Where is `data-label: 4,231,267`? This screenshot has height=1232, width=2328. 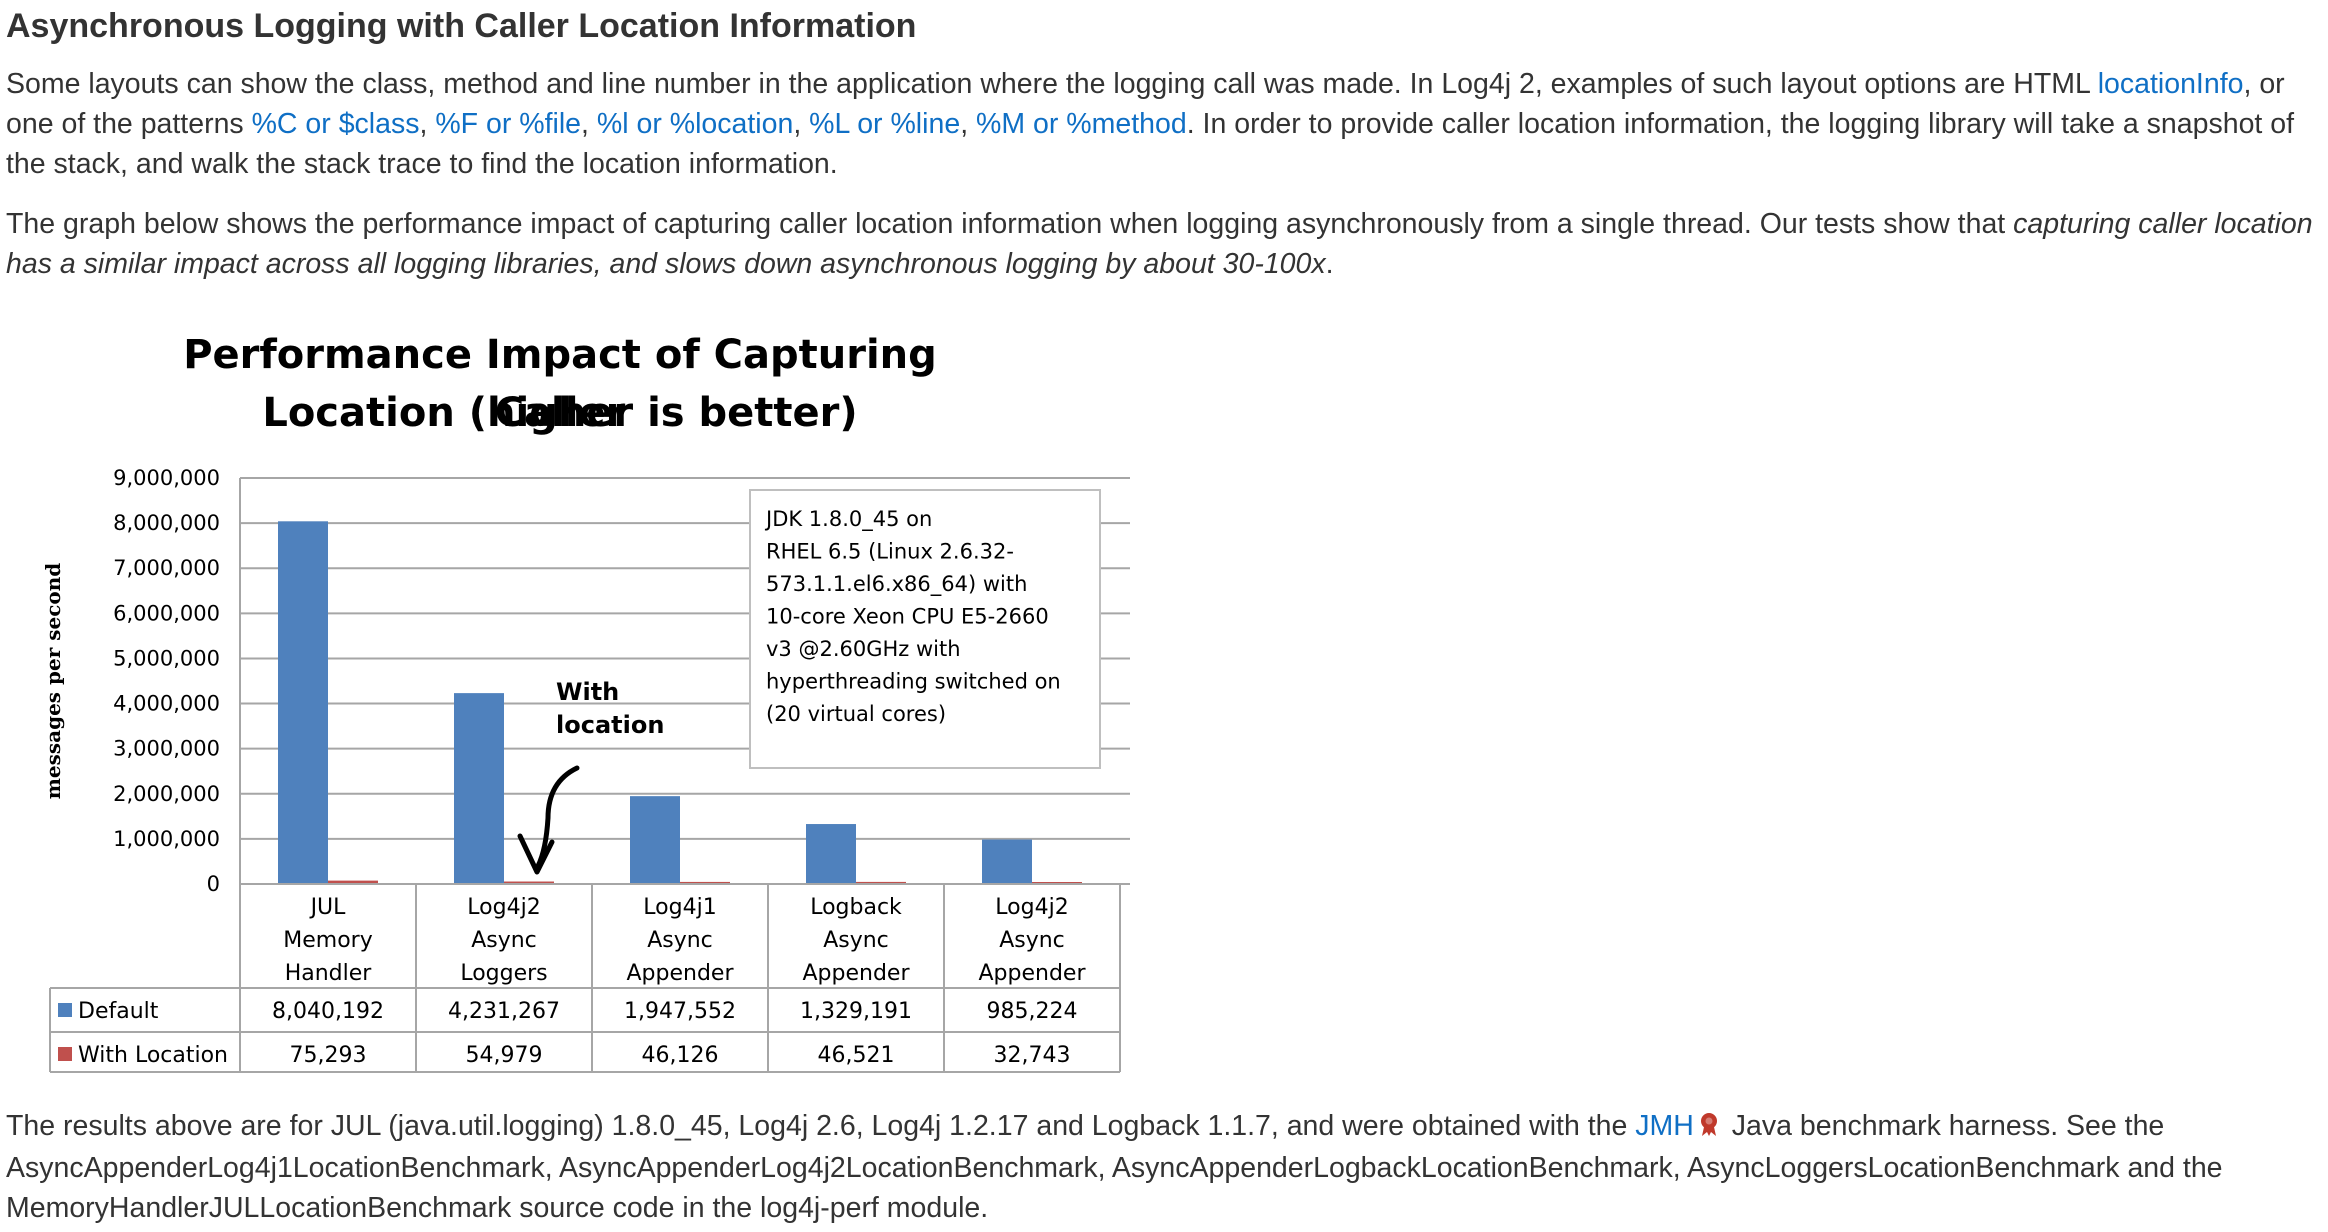
data-label: 4,231,267 is located at coordinates (504, 1011).